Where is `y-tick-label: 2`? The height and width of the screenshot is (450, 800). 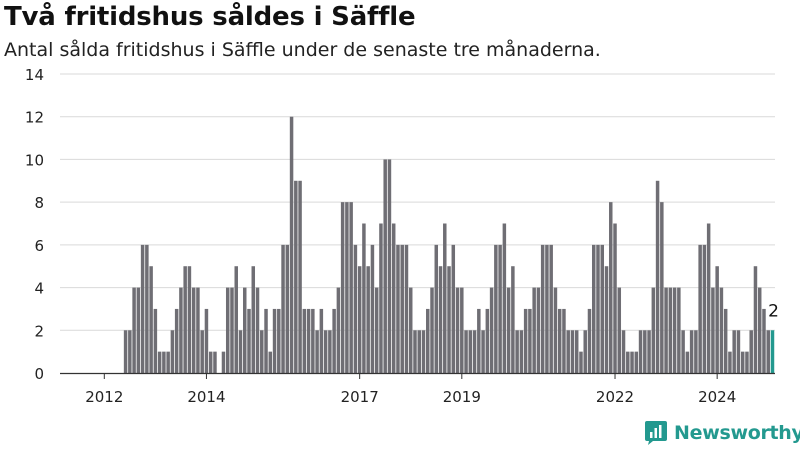
y-tick-label: 2 is located at coordinates (39, 331).